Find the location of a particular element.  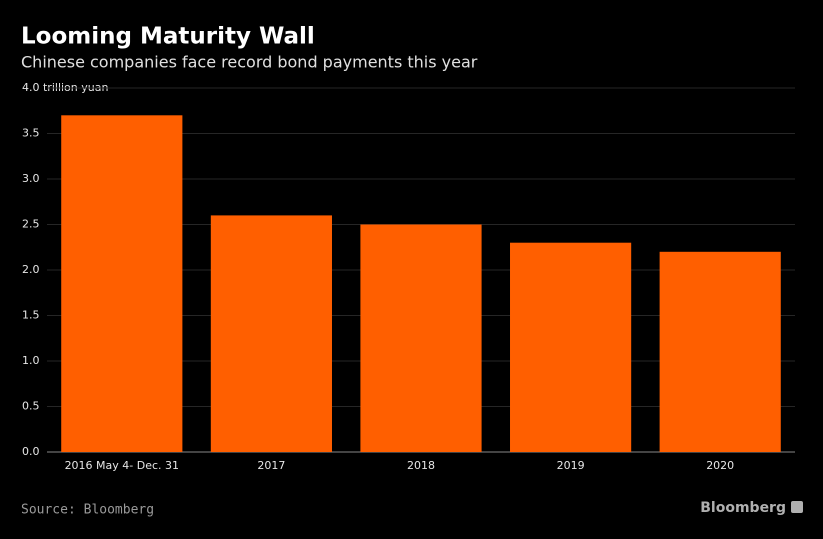

chart-title: Looming Maturity Wall is located at coordinates (168, 37).